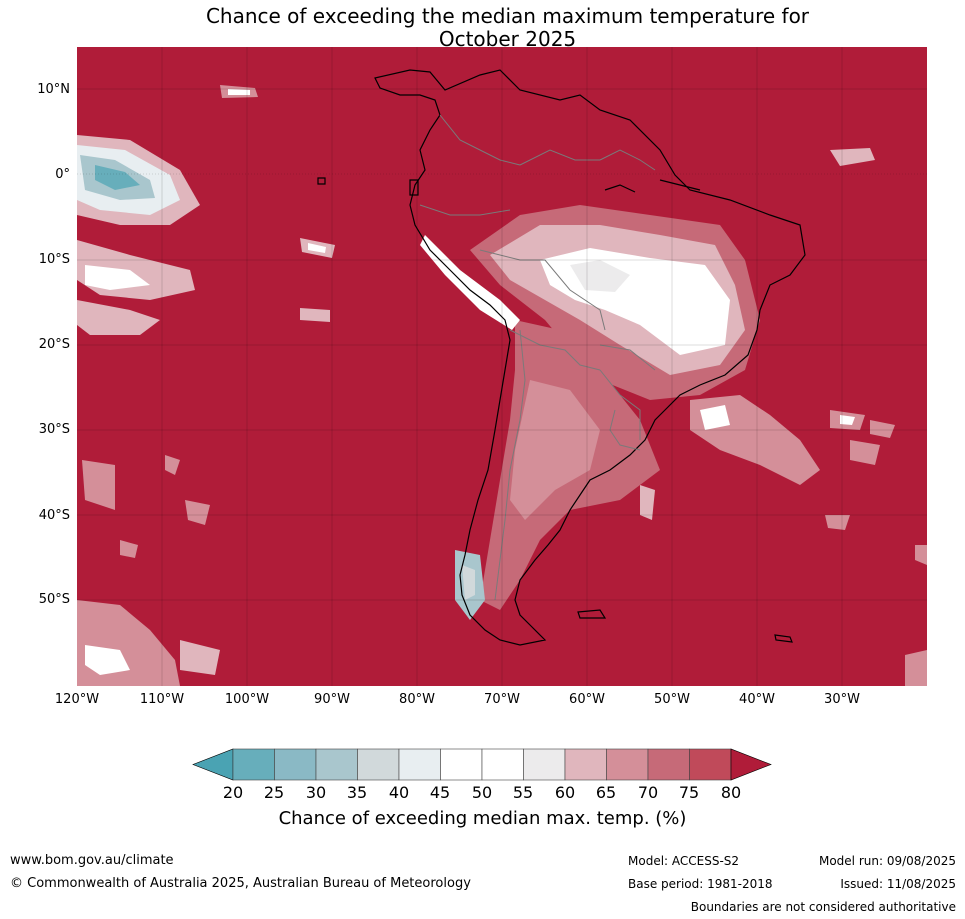 The image size is (965, 919). I want to click on colorbar, so click(482, 764).